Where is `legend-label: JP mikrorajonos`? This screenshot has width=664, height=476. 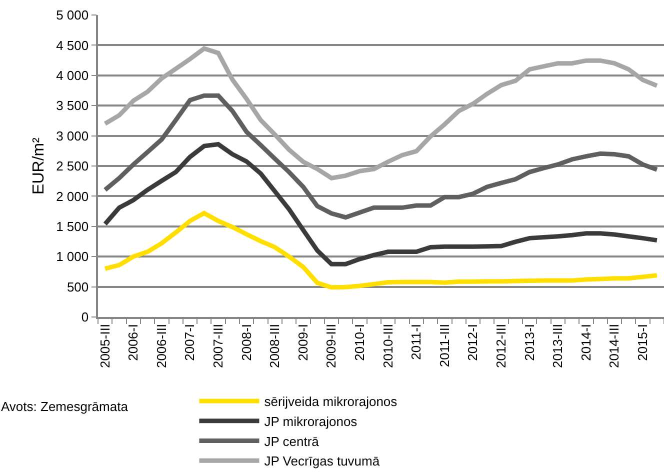
legend-label: JP mikrorajonos is located at coordinates (311, 421).